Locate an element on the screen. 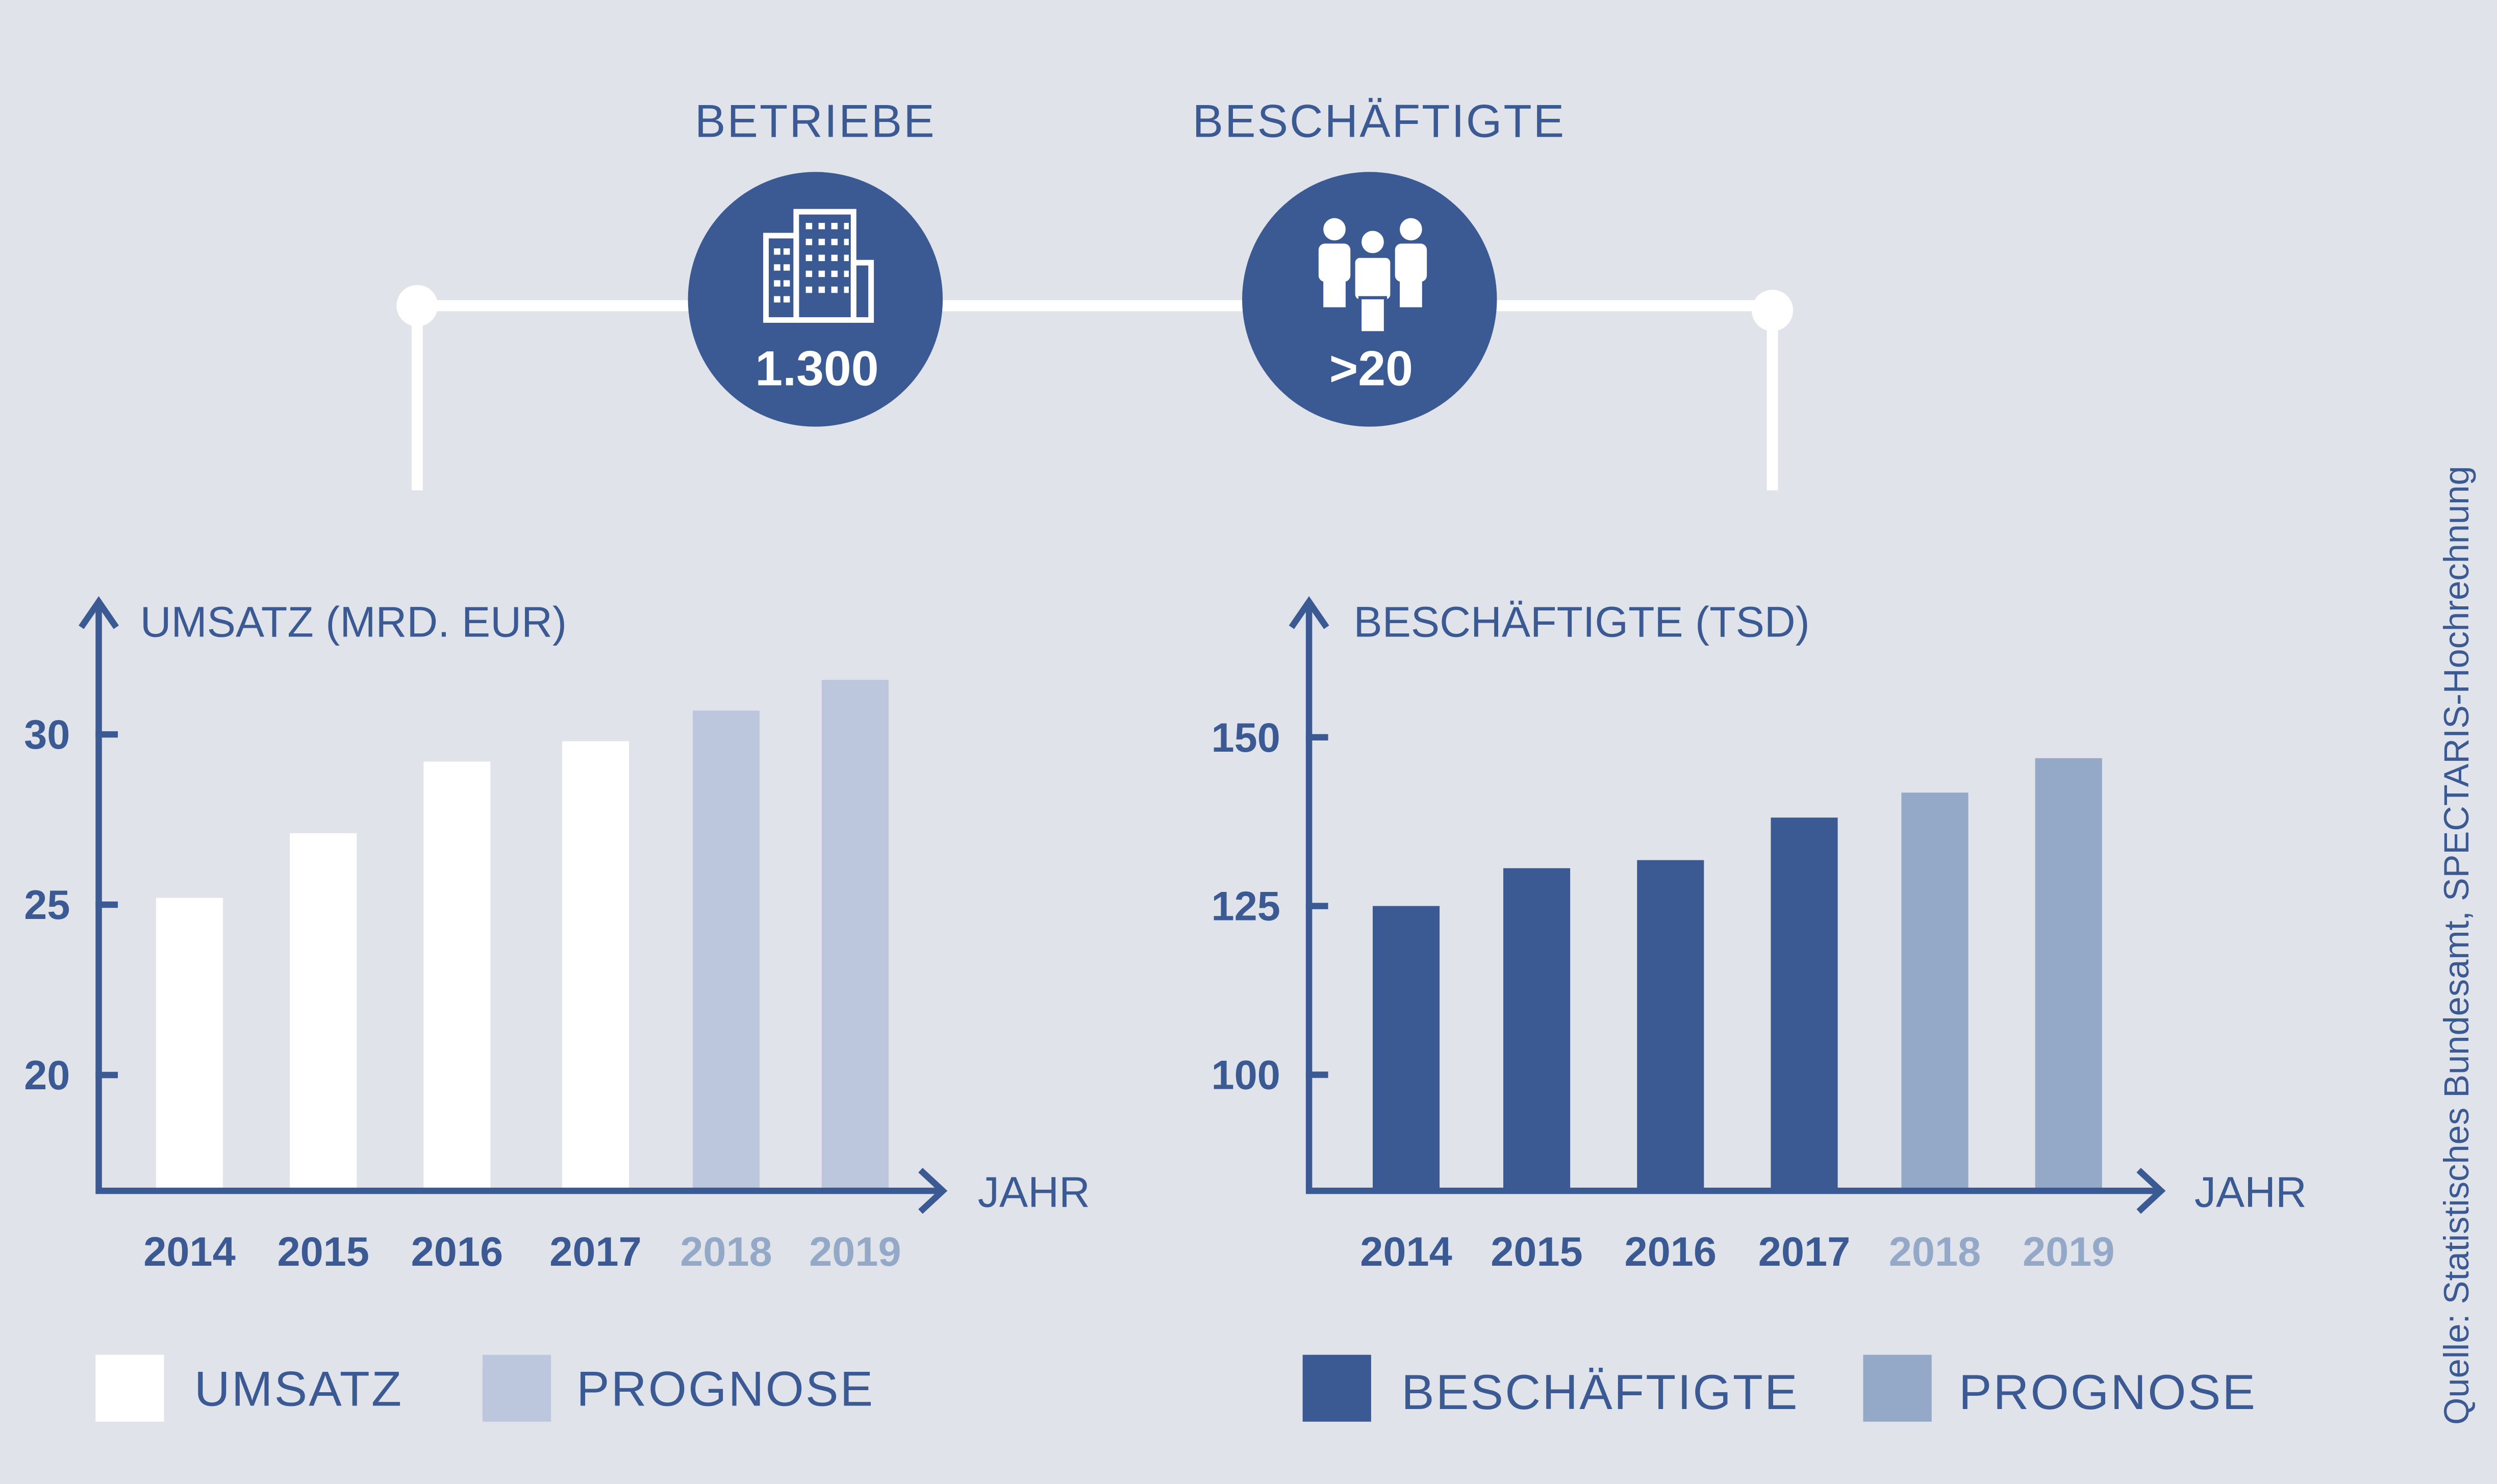 The image size is (2497, 1484). kpi-circle-betriebe is located at coordinates (815, 299).